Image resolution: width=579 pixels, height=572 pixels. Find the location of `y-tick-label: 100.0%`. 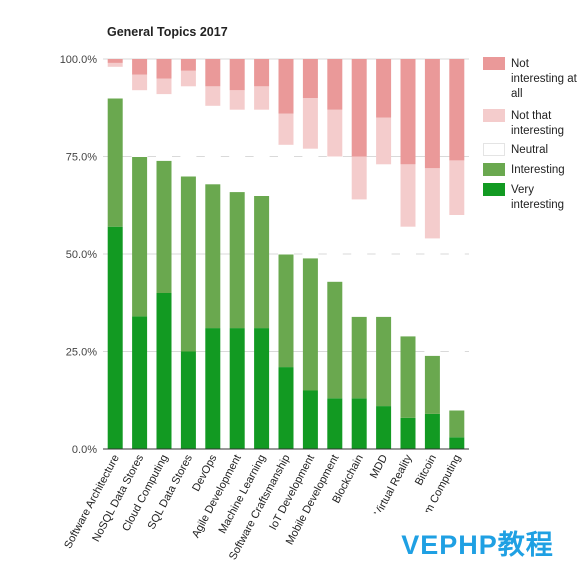

y-tick-label: 100.0% is located at coordinates (79, 60).